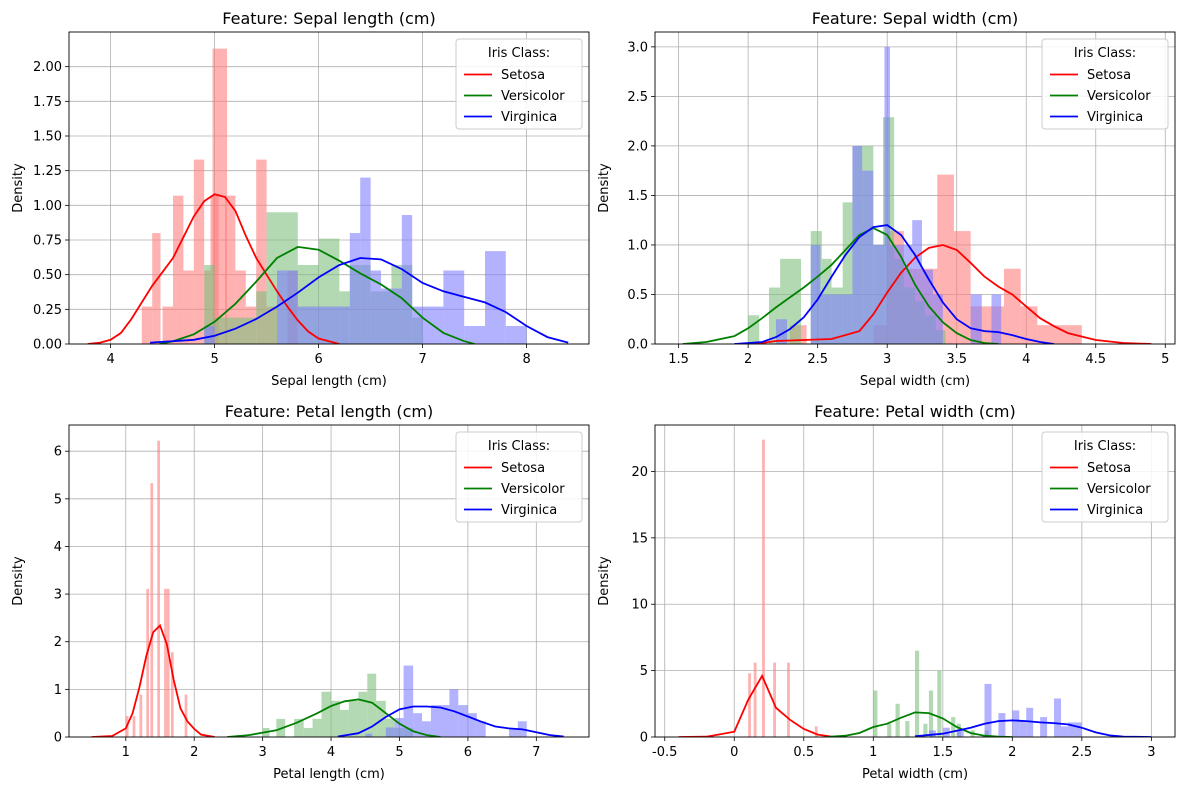 The width and height of the screenshot is (1188, 794). I want to click on x-tick-label: 4.5, so click(1095, 359).